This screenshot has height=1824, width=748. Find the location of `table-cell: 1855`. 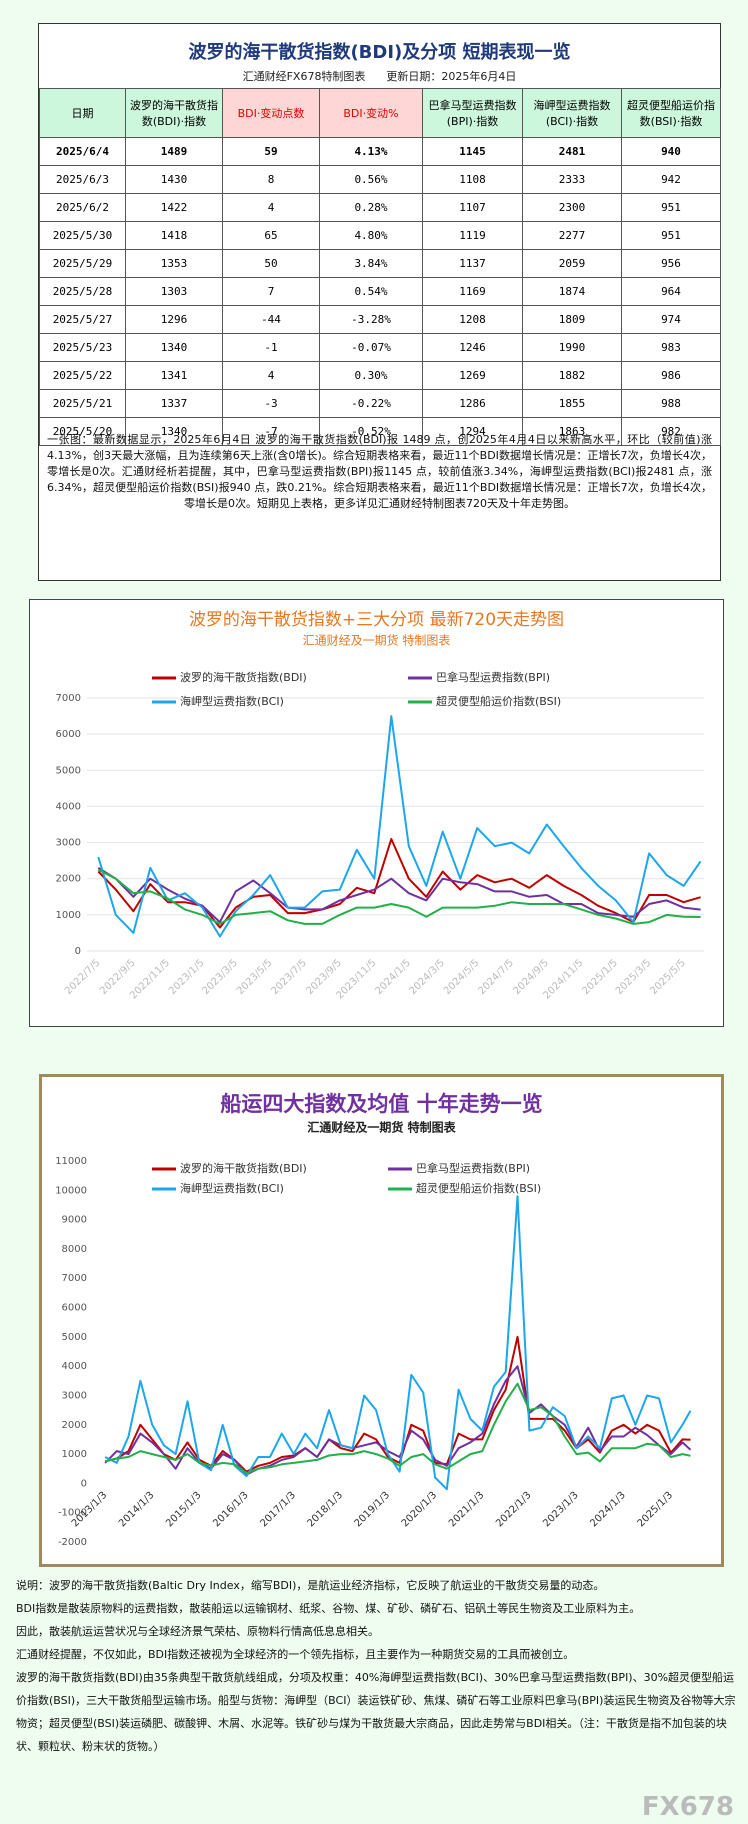

table-cell: 1855 is located at coordinates (572, 403).